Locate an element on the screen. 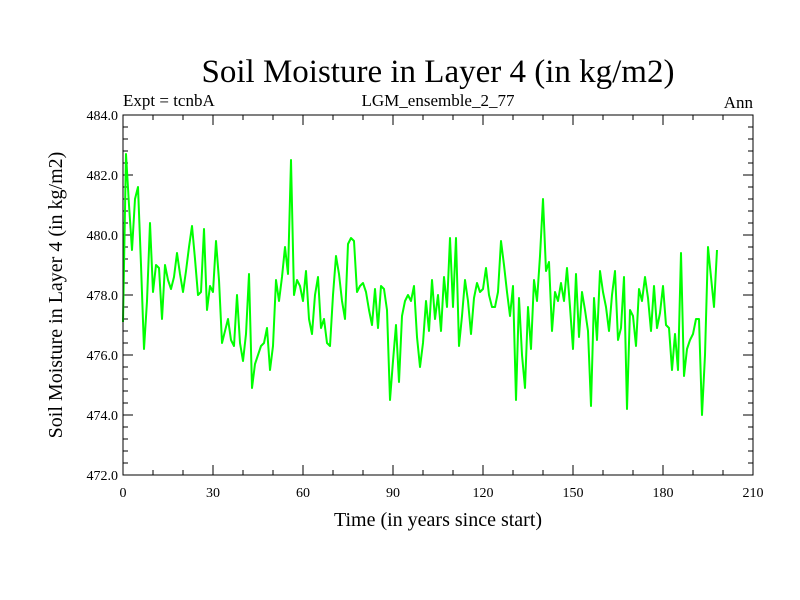  y-tick-label: 476.0 is located at coordinates (103, 356).